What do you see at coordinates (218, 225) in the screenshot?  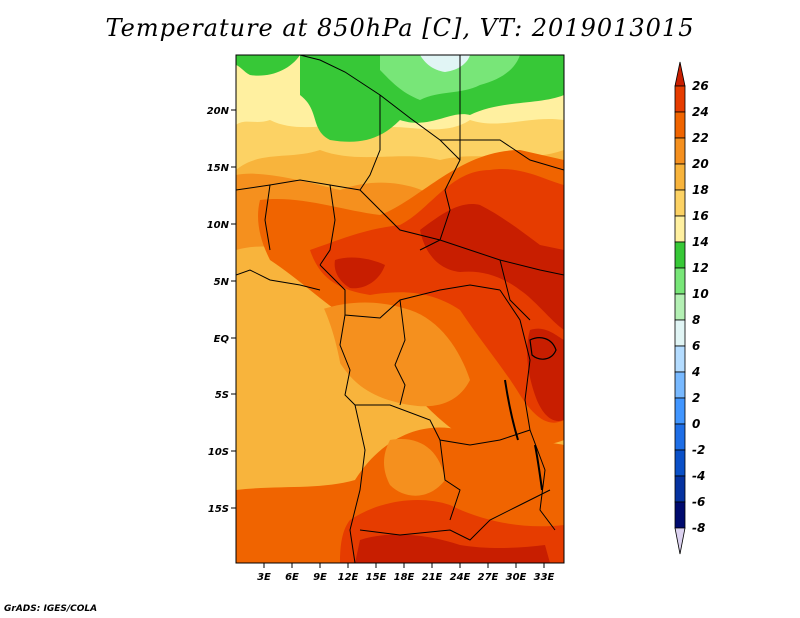 I see `lat-label: 10N` at bounding box center [218, 225].